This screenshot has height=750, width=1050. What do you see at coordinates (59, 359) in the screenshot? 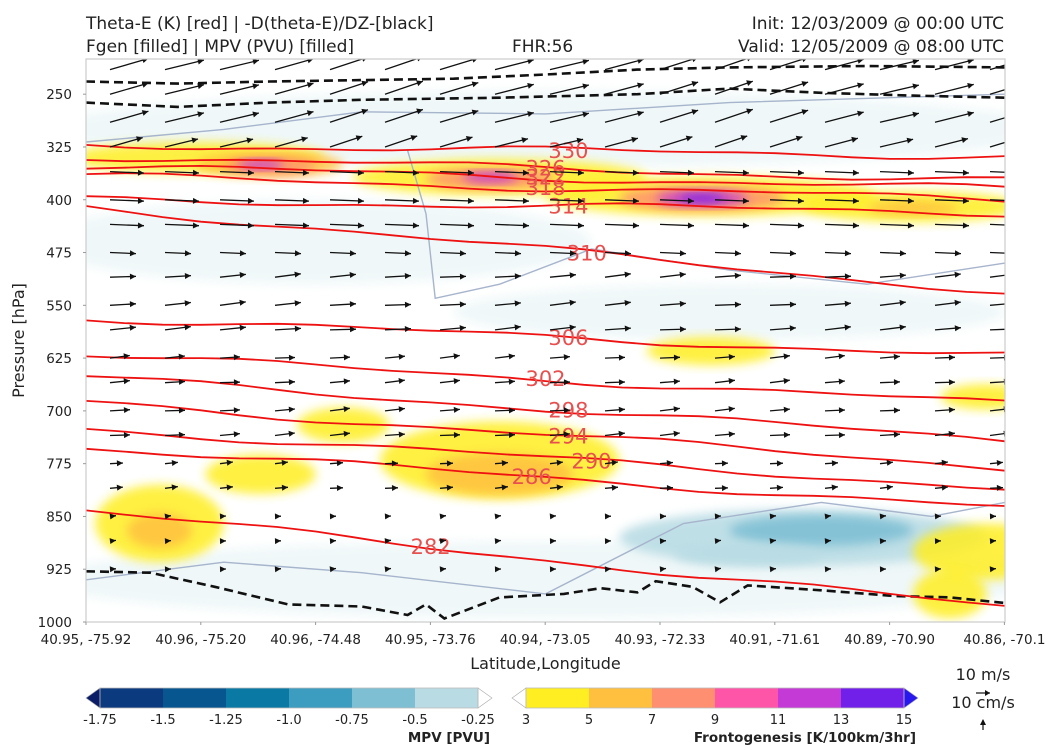
I see `y-tick-label: 625` at bounding box center [59, 359].